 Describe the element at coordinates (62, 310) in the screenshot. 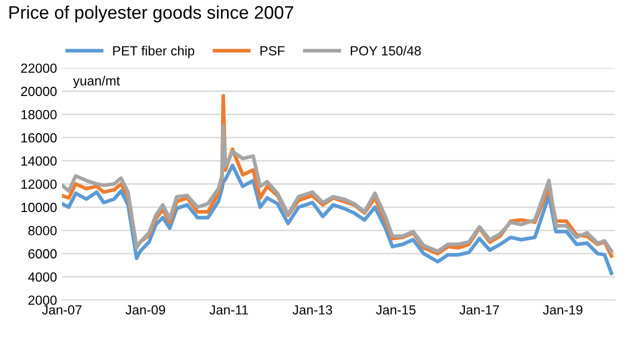

I see `x-tick-label: Jan-07` at that location.